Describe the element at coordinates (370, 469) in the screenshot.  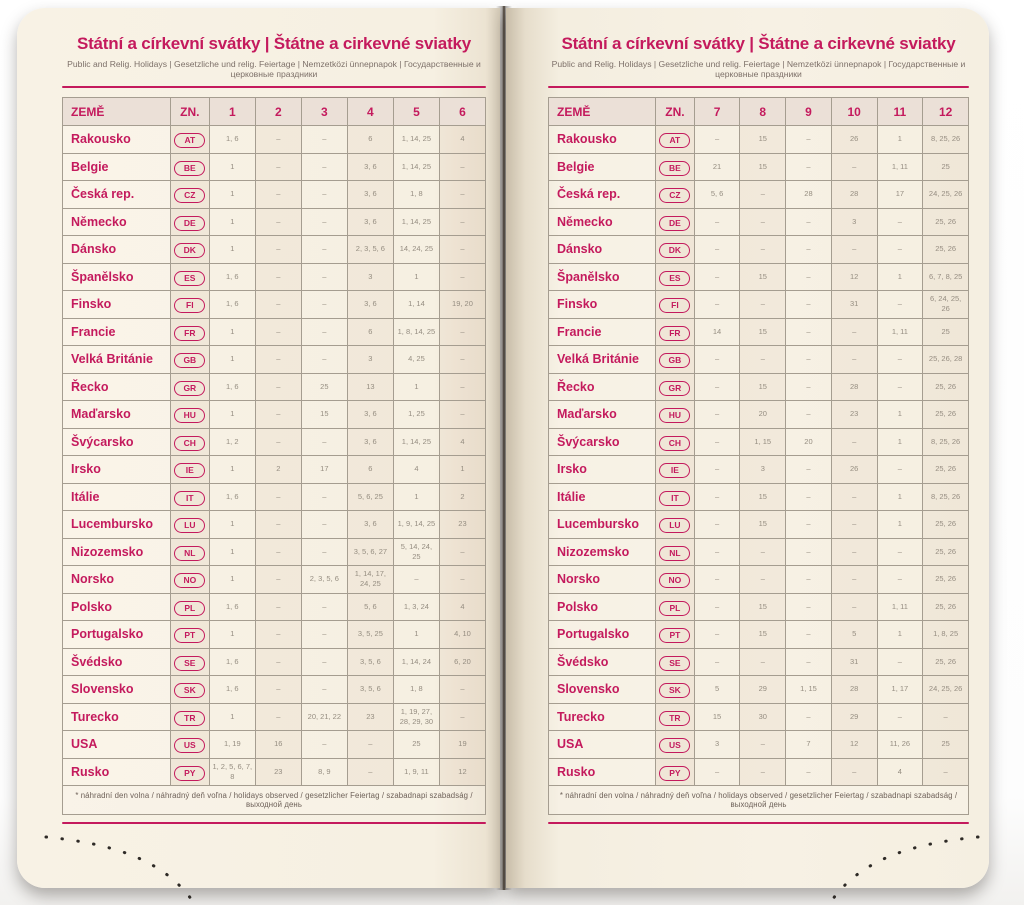
I see `holiday-days-cell: 6` at that location.